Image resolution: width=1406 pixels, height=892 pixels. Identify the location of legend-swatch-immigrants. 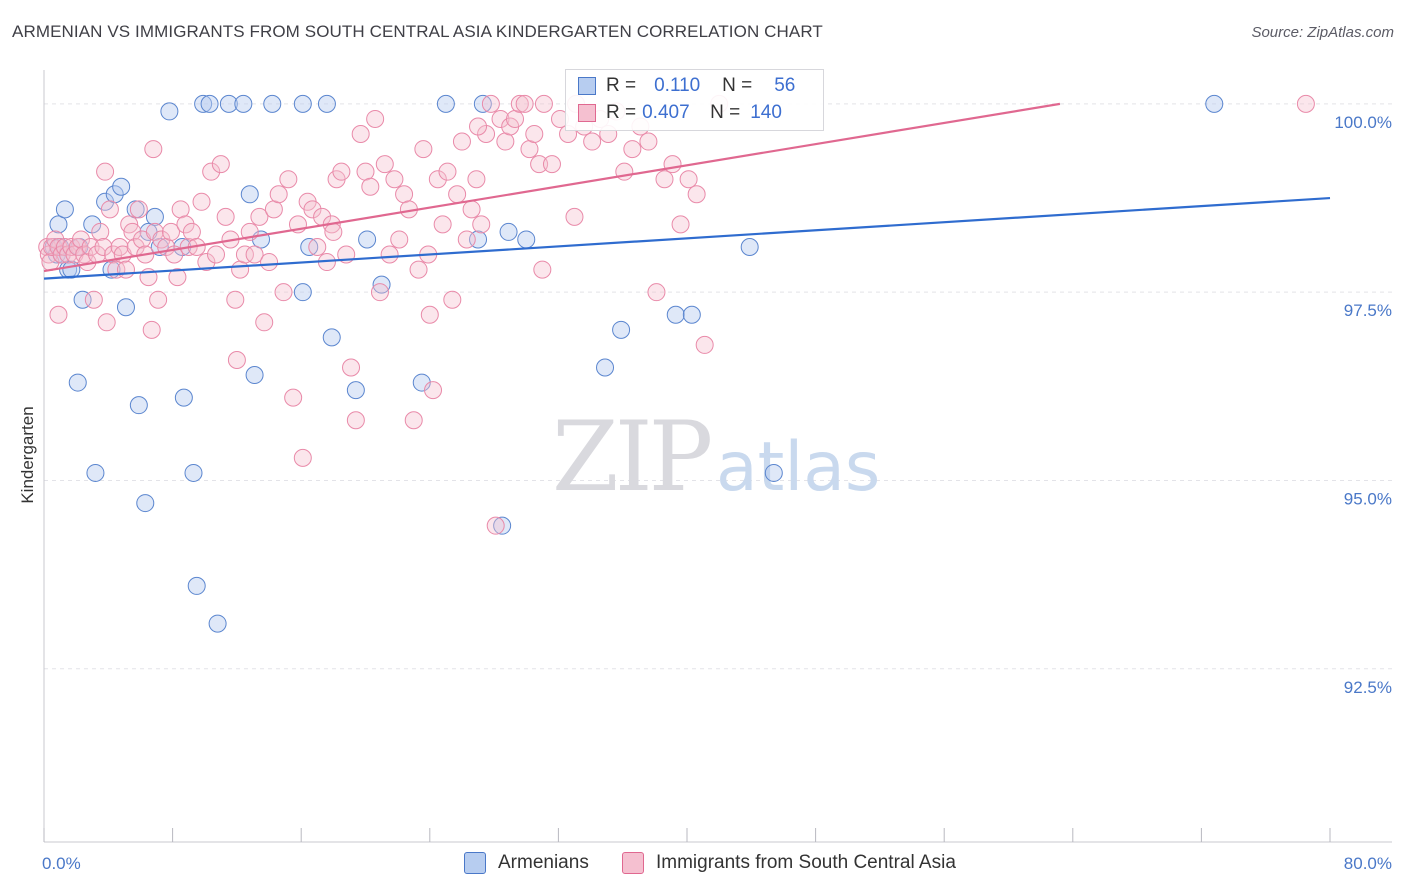
(587, 113).